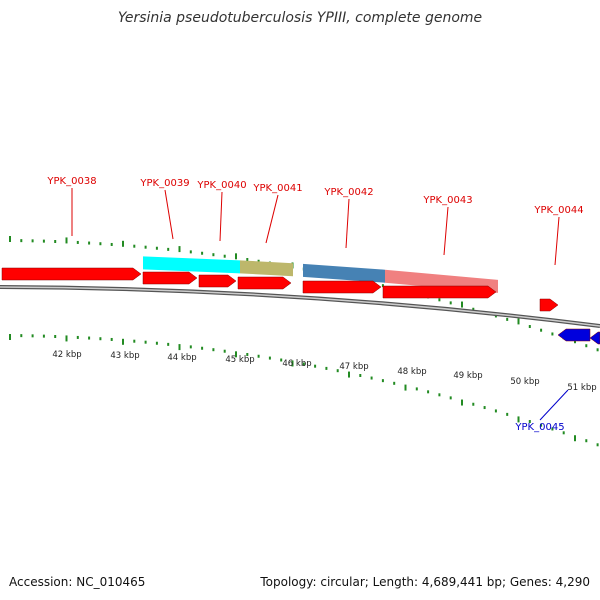 Image resolution: width=600 pixels, height=600 pixels. What do you see at coordinates (411, 372) in the screenshot?
I see `scale-label: 48 kbp` at bounding box center [411, 372].